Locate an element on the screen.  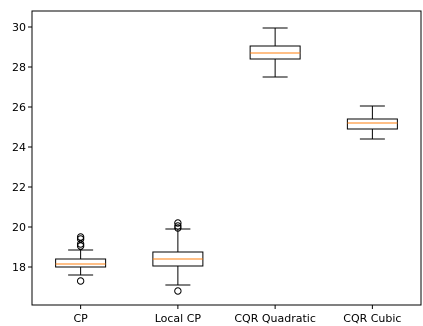
box-cqr-cubic is located at coordinates (372, 122).